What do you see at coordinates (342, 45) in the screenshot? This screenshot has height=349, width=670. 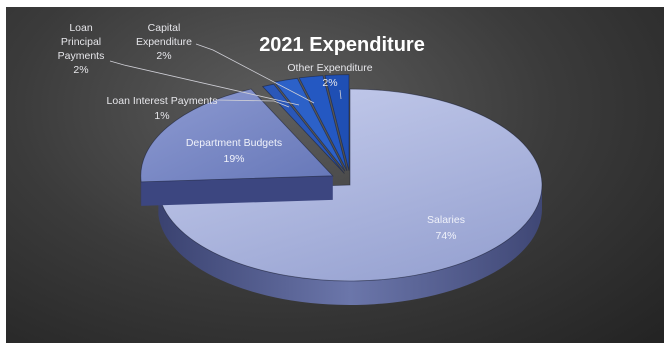 I see `chart-title: 2021 Expenditure` at bounding box center [342, 45].